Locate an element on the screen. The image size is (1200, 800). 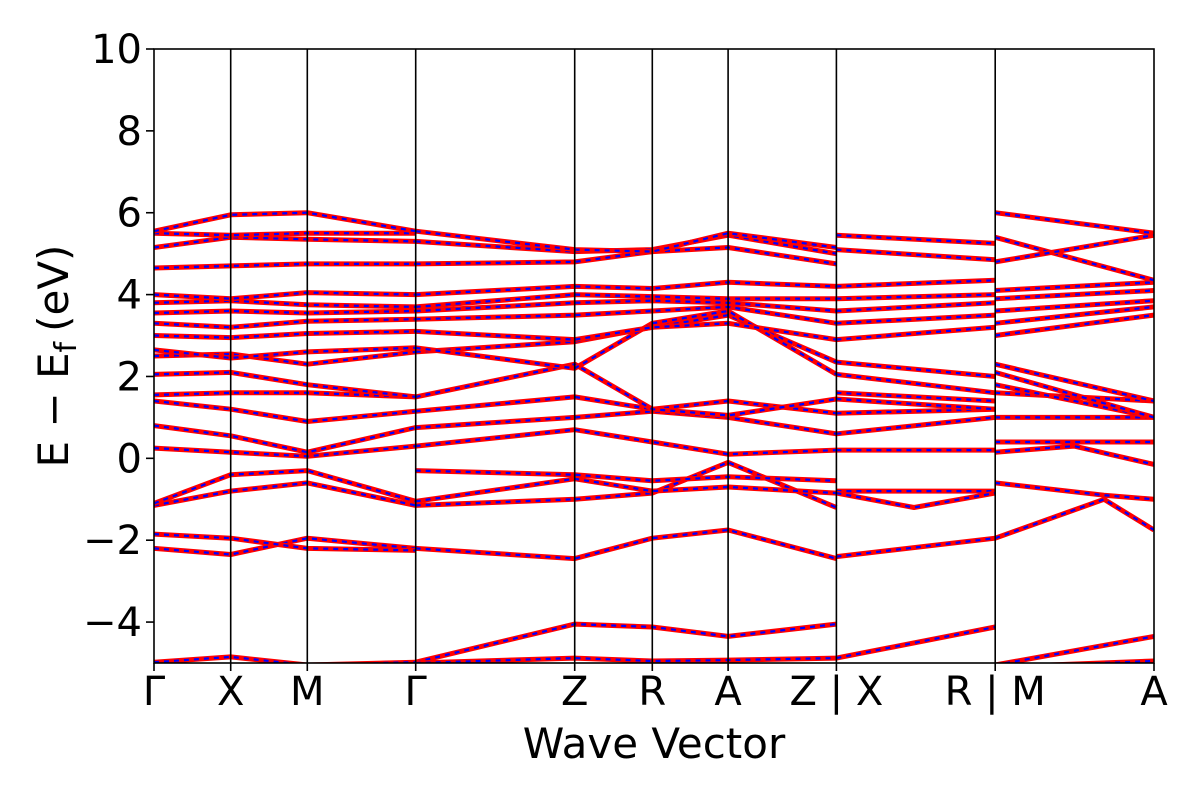
y-tick-label: 2 is located at coordinates (129, 377).